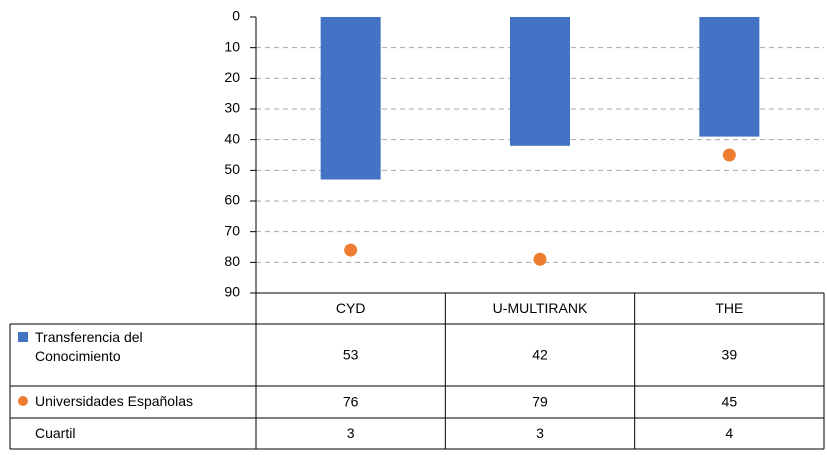 The height and width of the screenshot is (455, 827). Describe the element at coordinates (540, 308) in the screenshot. I see `category-label: U-MULTIRANK` at that location.